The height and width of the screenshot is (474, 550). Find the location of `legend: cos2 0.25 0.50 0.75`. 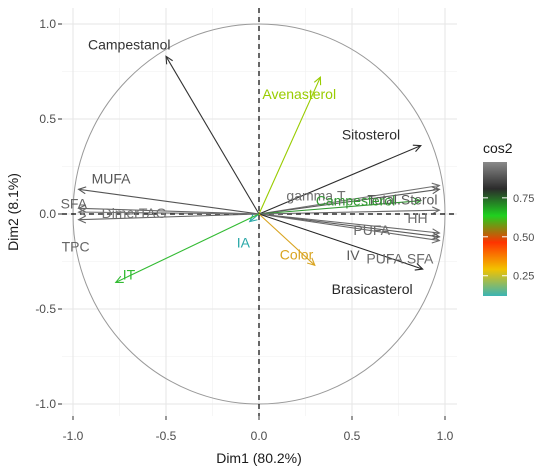

legend: cos2 0.25 0.50 0.75 is located at coordinates (508, 218).